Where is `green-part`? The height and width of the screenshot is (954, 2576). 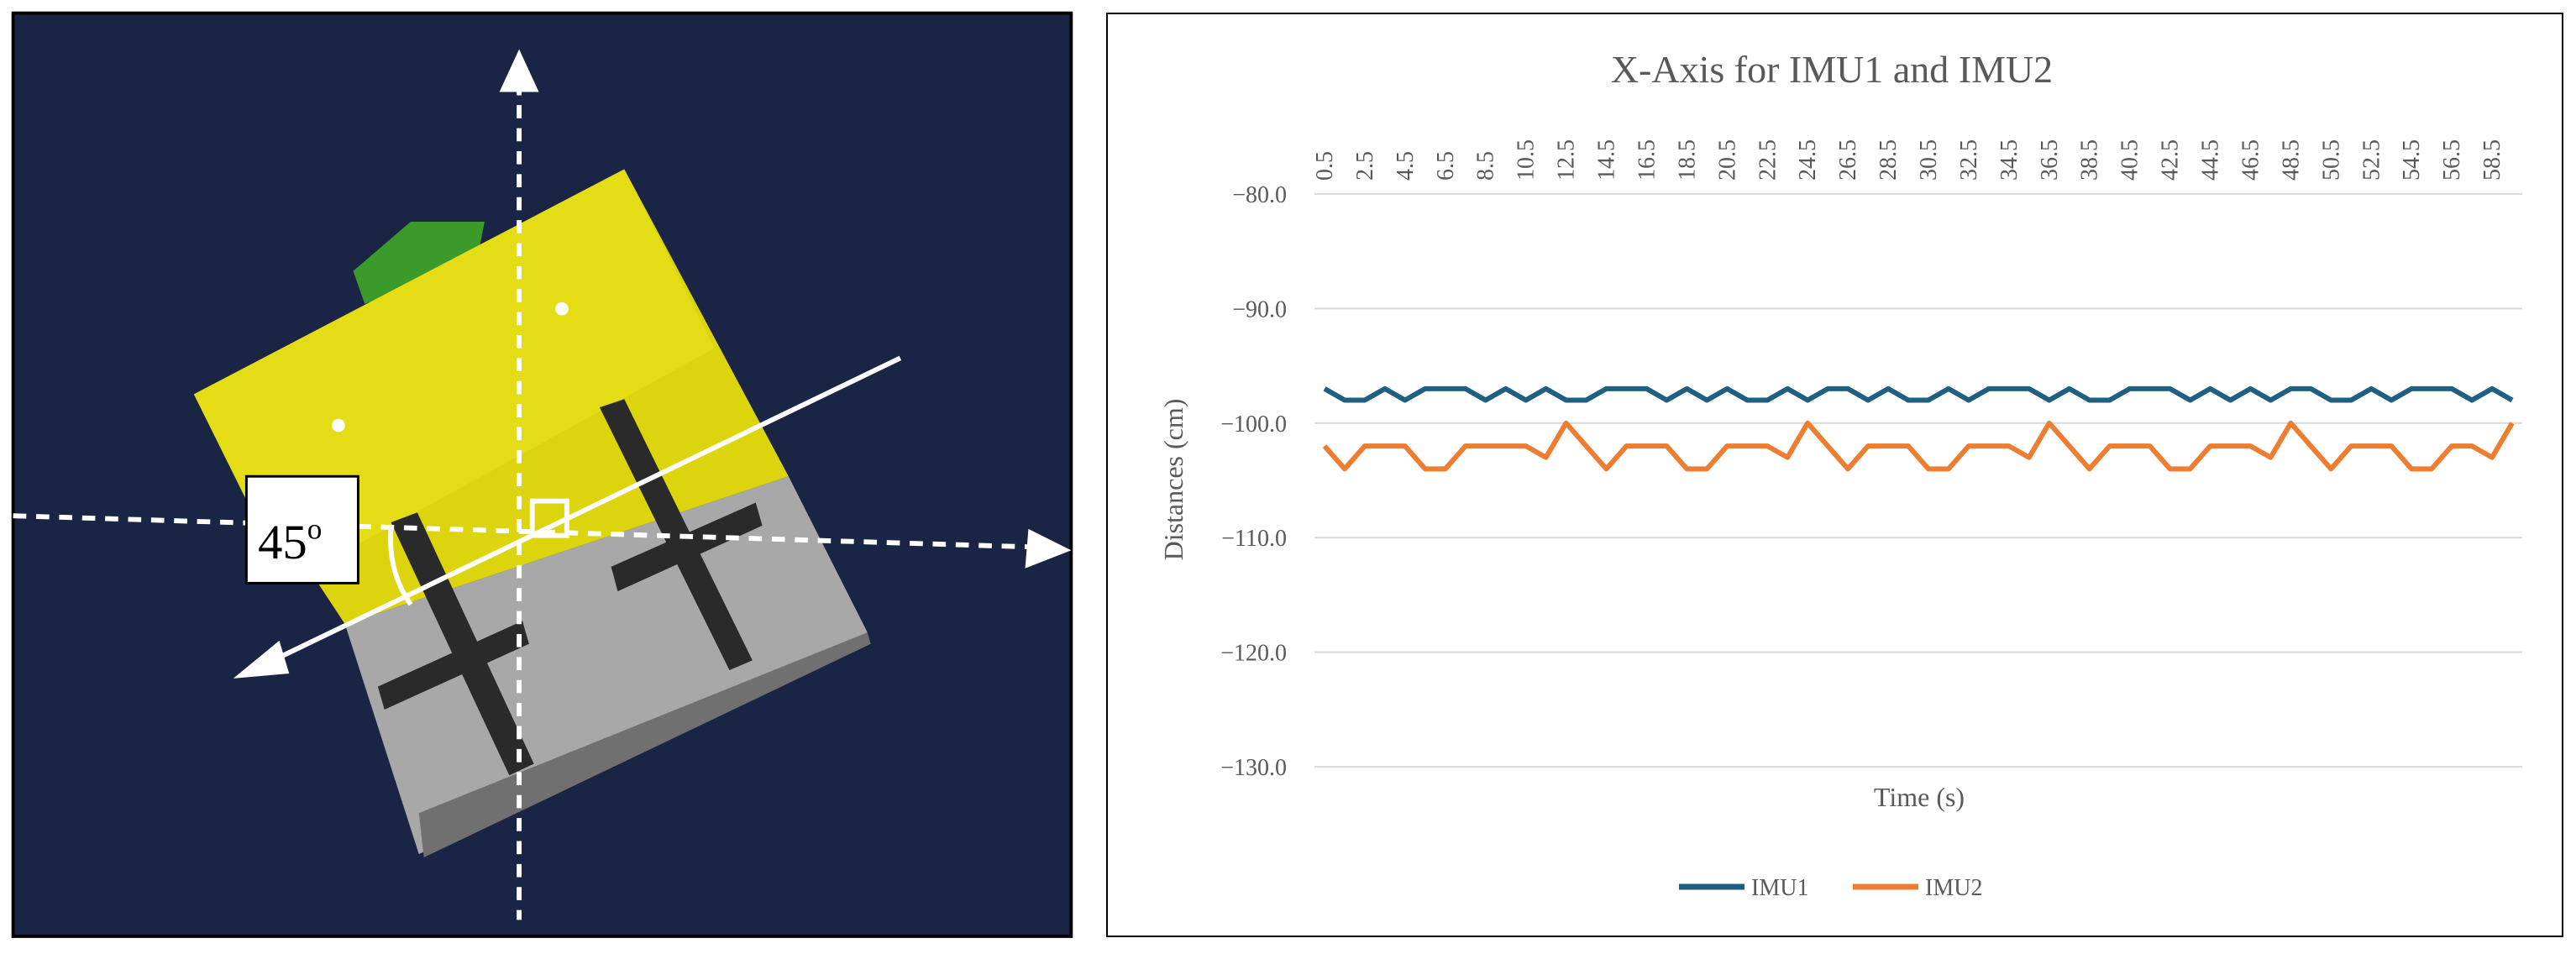
green-part is located at coordinates (419, 263).